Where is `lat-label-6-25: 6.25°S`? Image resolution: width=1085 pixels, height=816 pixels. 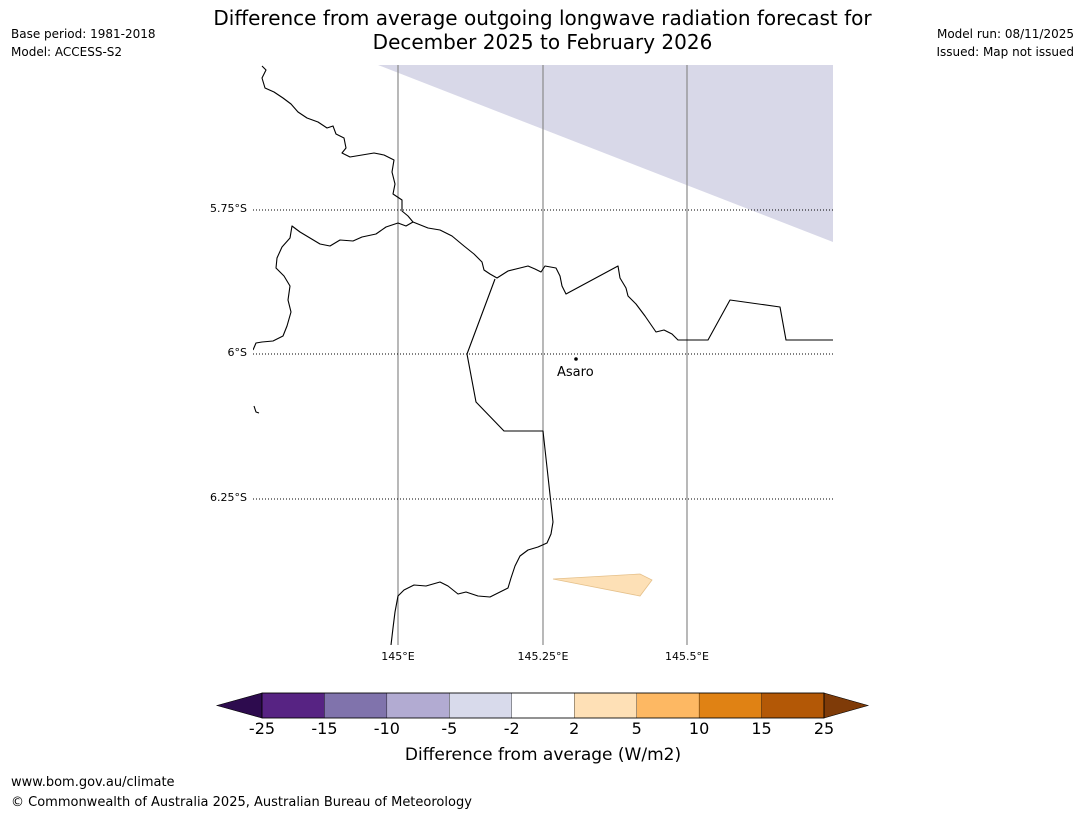 lat-label-6-25: 6.25°S is located at coordinates (228, 497).